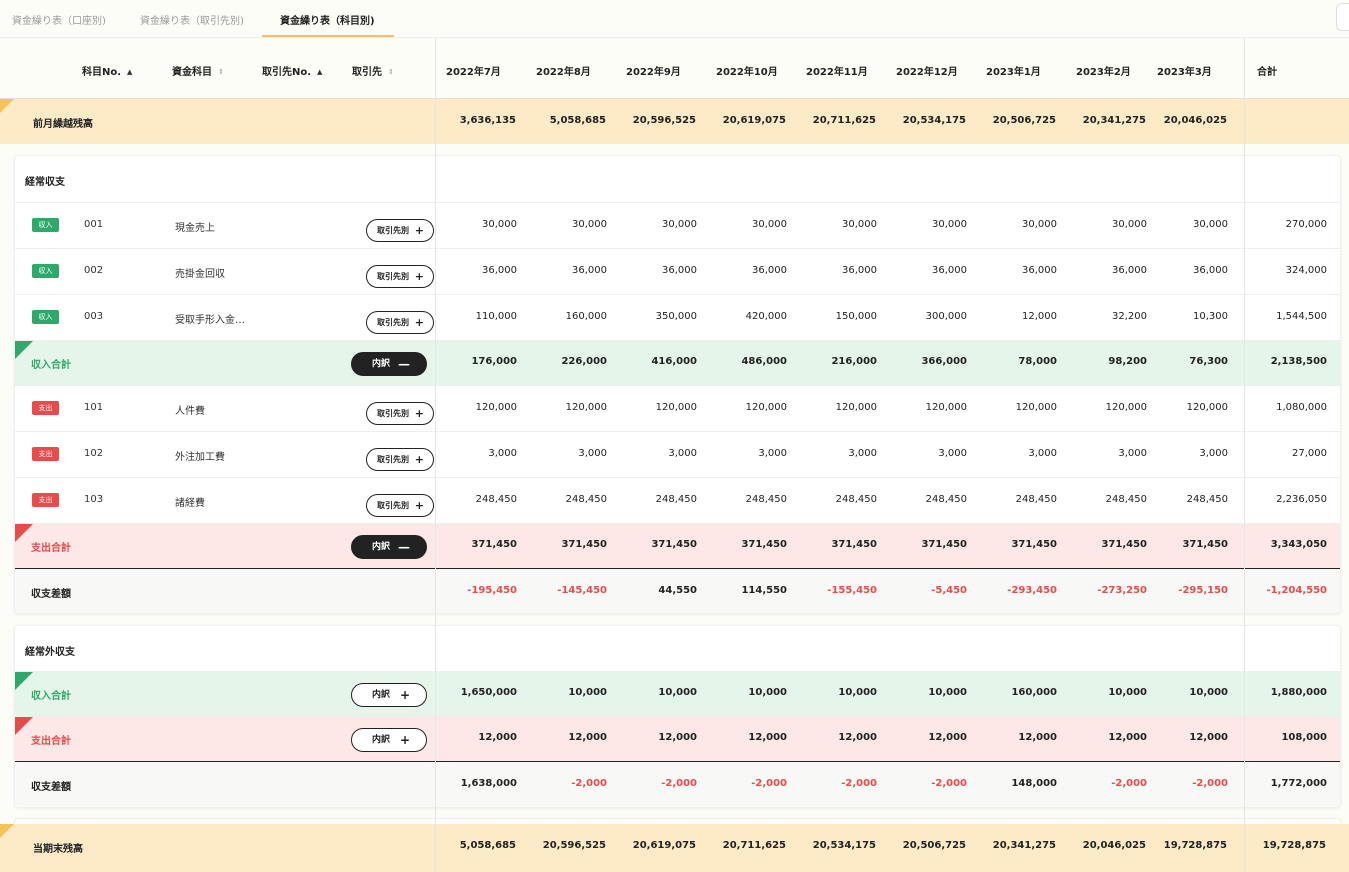  I want to click on cell-value: 20,046,025, so click(1195, 120).